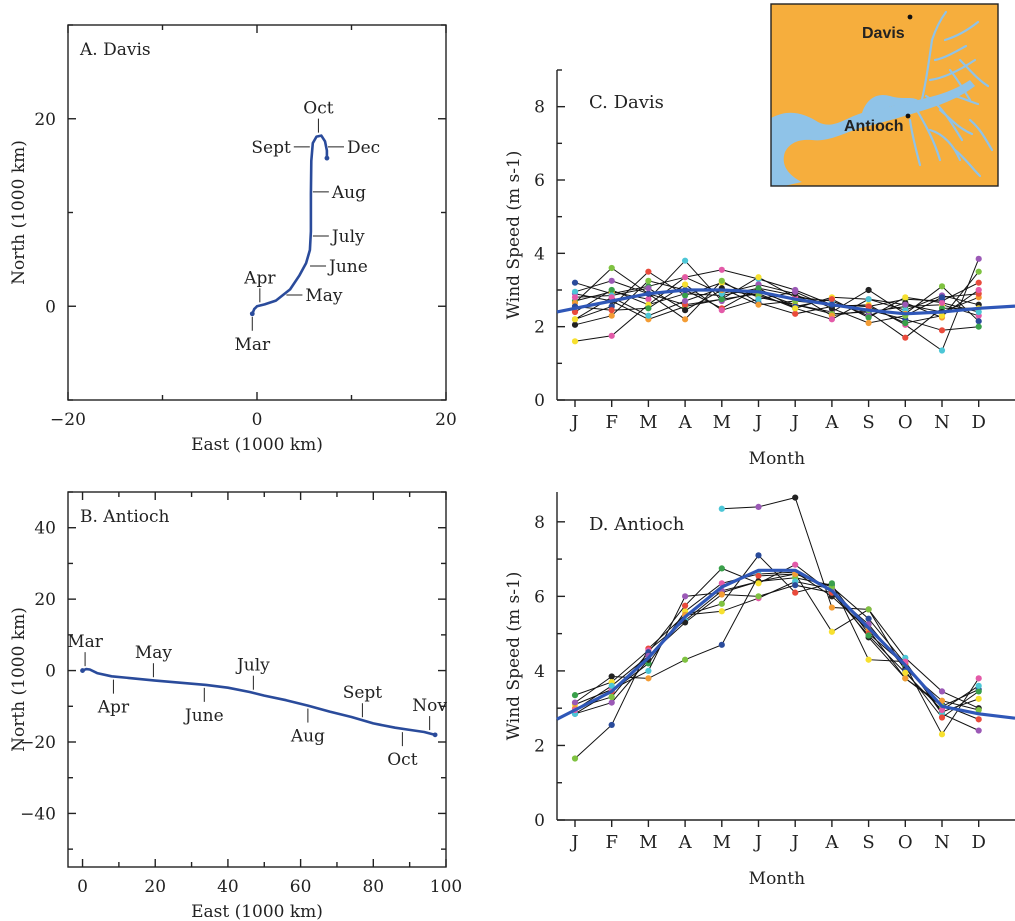 The width and height of the screenshot is (1015, 921). Describe the element at coordinates (290, 225) in the screenshot. I see `trajectory-line` at that location.